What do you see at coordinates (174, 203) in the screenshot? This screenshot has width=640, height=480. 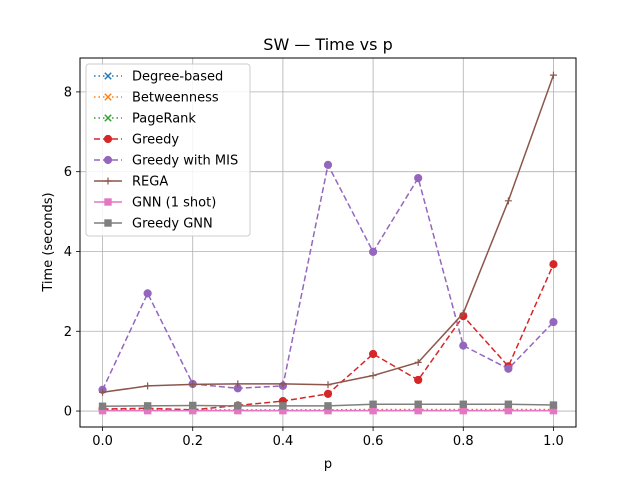 I see `legend-label: GNN (1 shot)` at bounding box center [174, 203].